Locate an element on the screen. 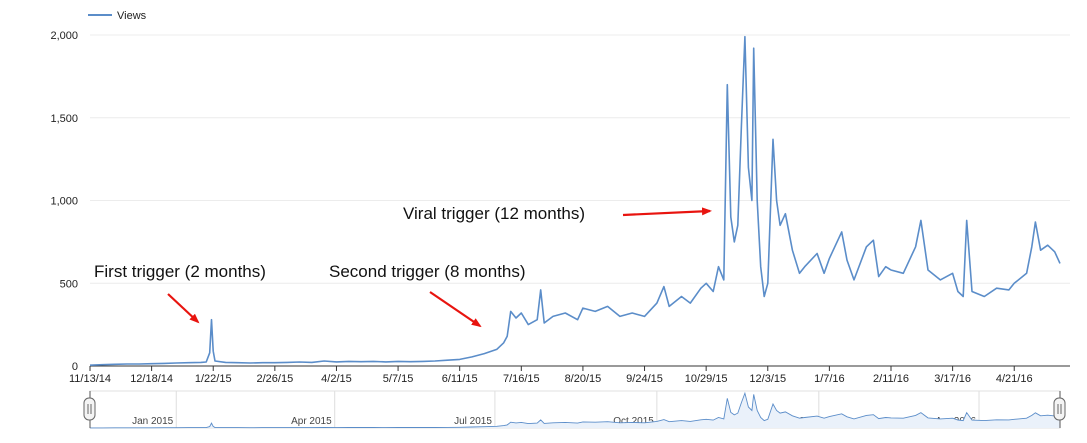  navigator-right-handle is located at coordinates (1059, 409).